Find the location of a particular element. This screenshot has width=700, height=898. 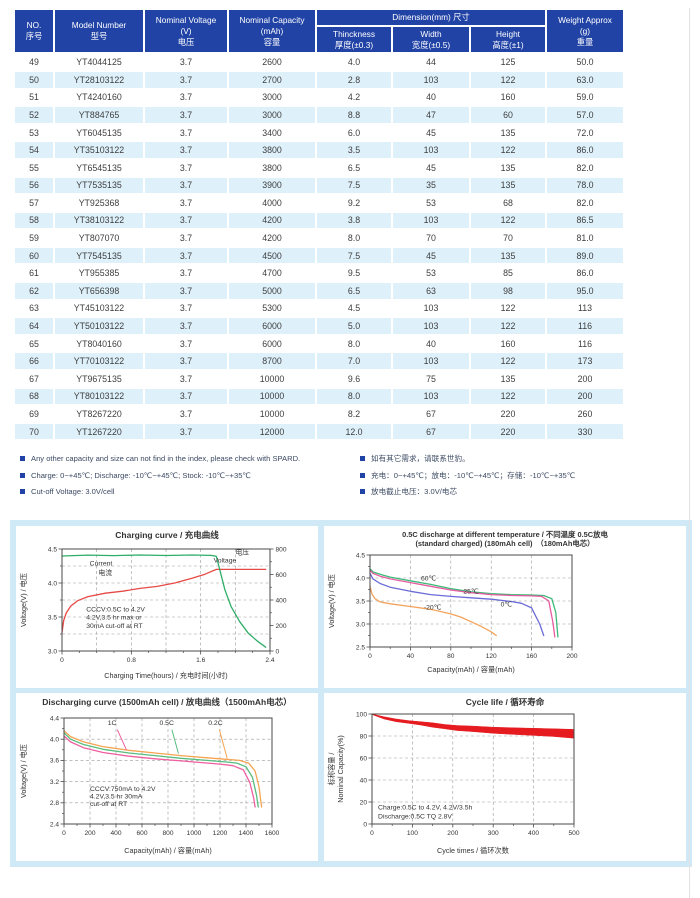

note-item: Cut-off Voltage: 3.0V/cell is located at coordinates (190, 491).